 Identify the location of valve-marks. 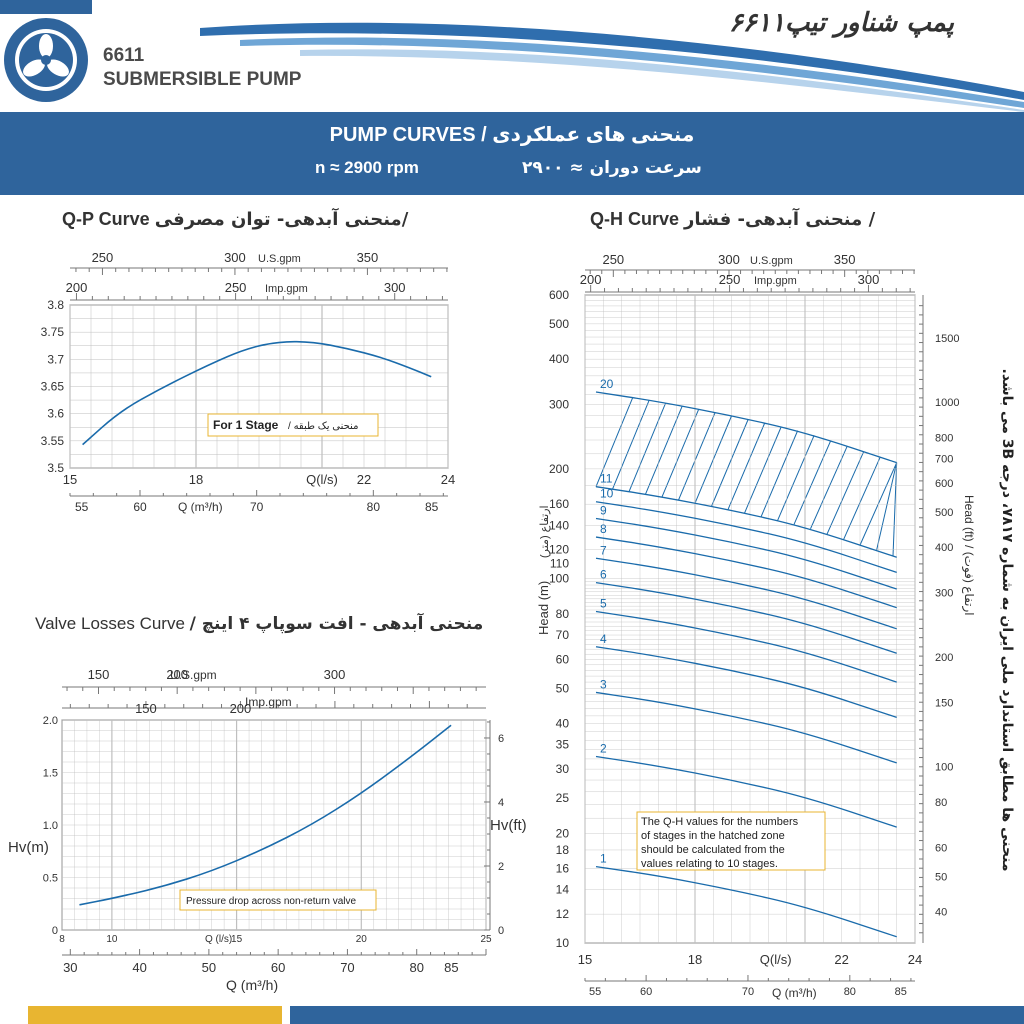
(265, 815).